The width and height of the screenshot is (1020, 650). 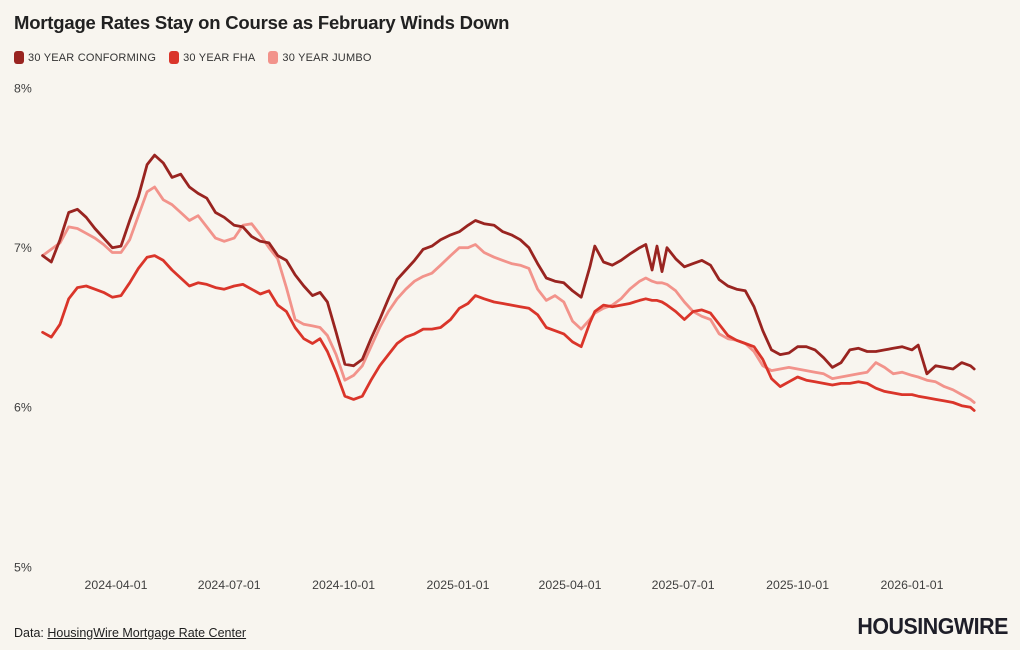 I want to click on legend-item-30-year-jumbo: 30 YEAR JUMBO, so click(x=319, y=57).